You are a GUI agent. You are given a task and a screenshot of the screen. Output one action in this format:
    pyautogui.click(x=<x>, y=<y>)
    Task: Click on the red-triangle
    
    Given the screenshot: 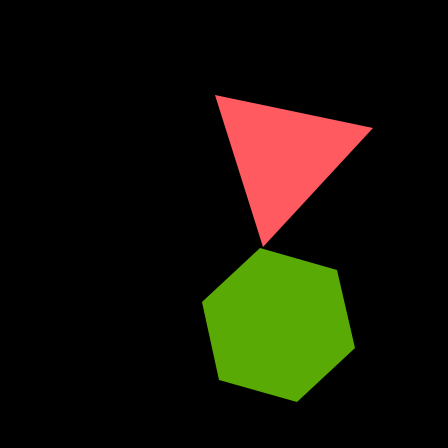 What is the action you would take?
    pyautogui.click(x=294, y=171)
    